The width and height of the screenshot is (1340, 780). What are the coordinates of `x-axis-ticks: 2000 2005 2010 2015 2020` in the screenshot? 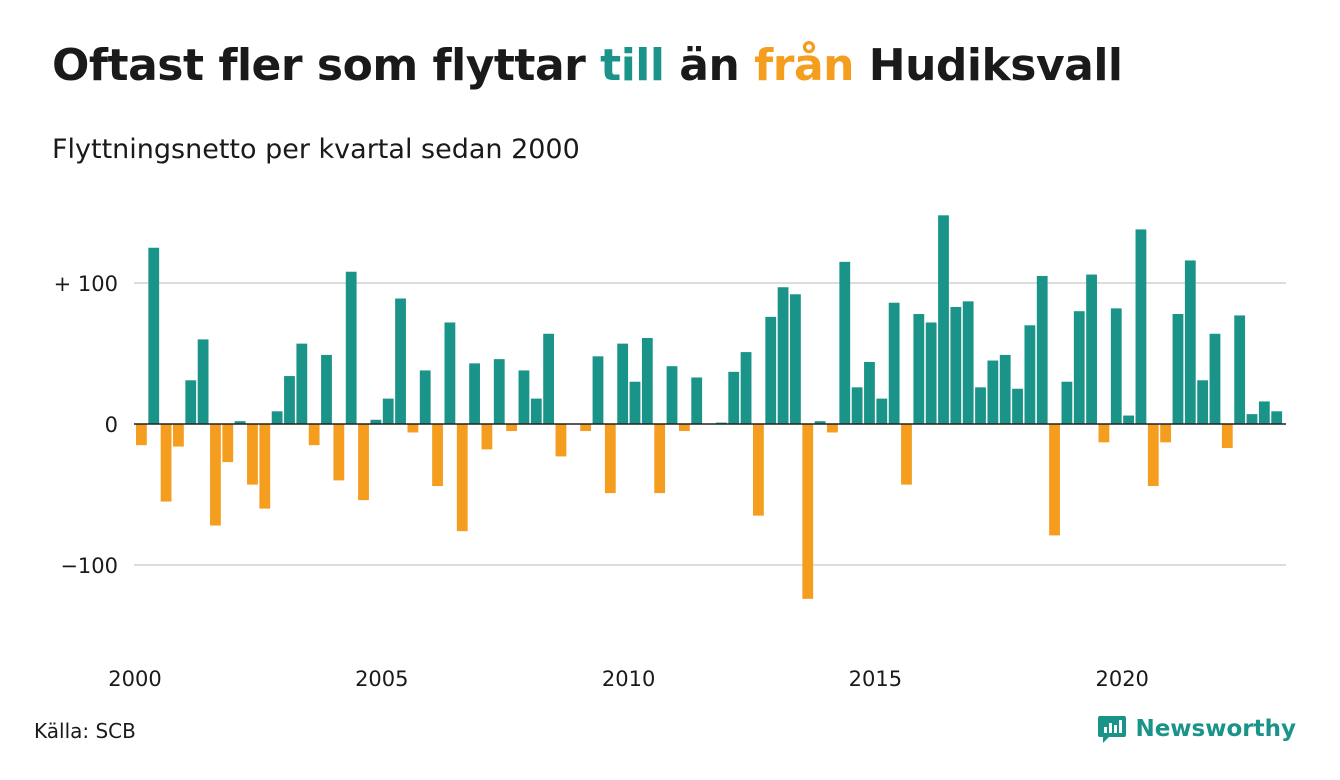 It's located at (628, 679).